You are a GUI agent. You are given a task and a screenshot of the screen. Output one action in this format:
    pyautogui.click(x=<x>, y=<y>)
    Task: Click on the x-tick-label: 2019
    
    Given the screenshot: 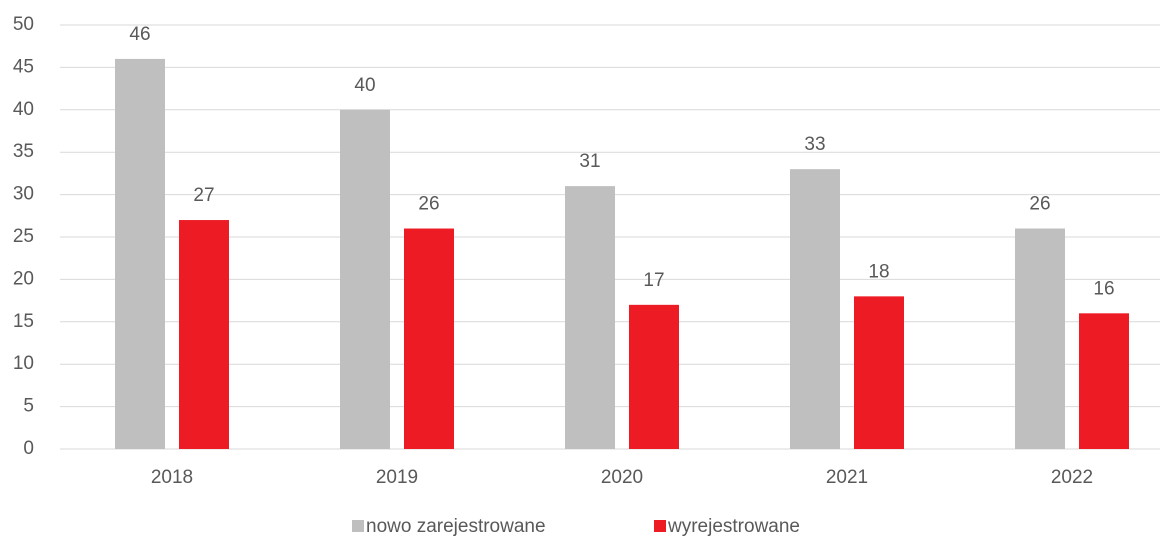 What is the action you would take?
    pyautogui.click(x=397, y=477)
    